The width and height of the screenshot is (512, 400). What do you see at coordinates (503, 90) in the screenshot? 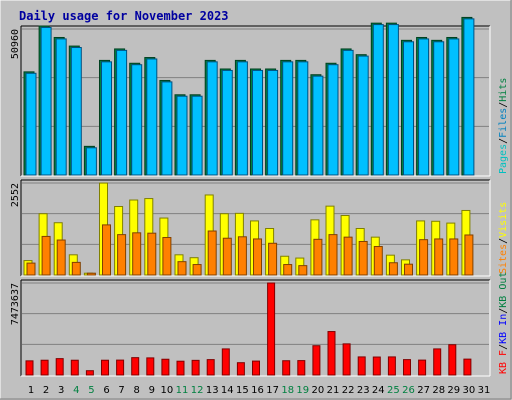
I see `legend-item: Hits` at bounding box center [503, 90].